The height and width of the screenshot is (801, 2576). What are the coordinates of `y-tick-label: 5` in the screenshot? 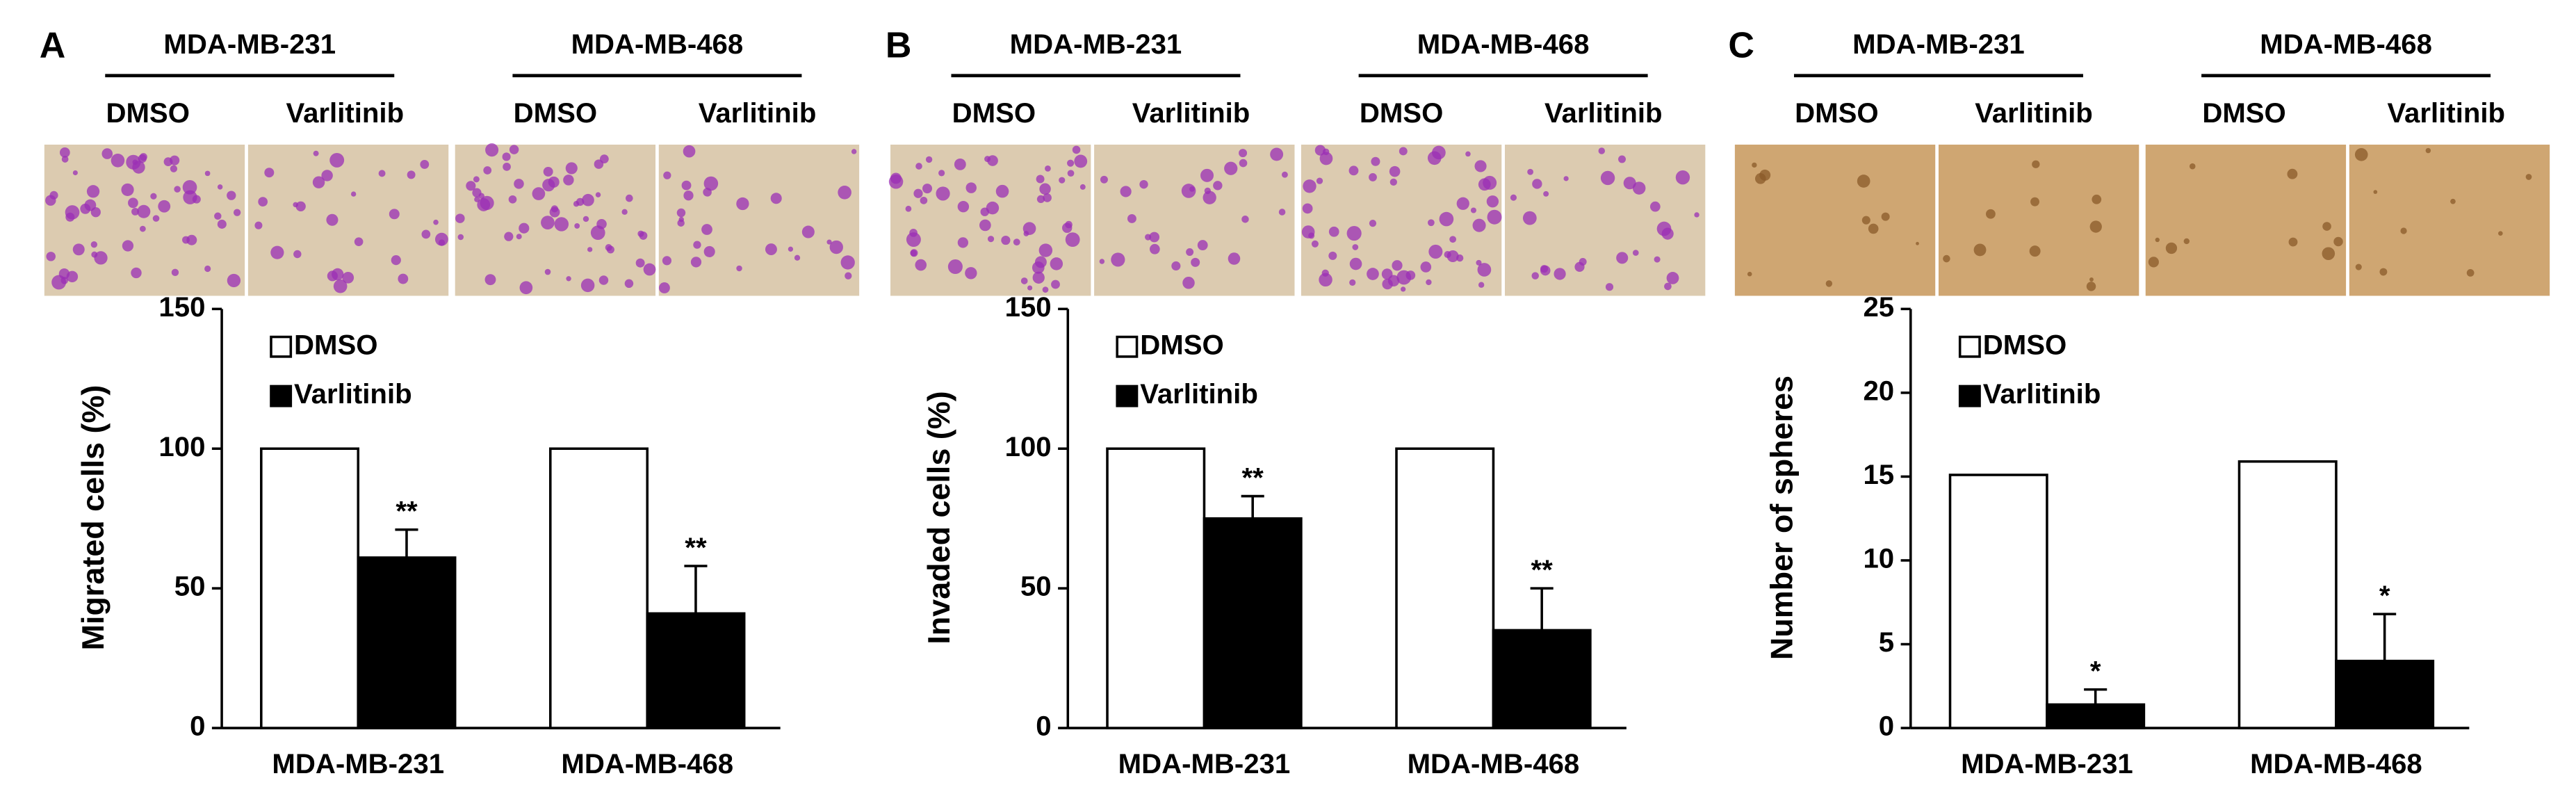 It's located at (1886, 642).